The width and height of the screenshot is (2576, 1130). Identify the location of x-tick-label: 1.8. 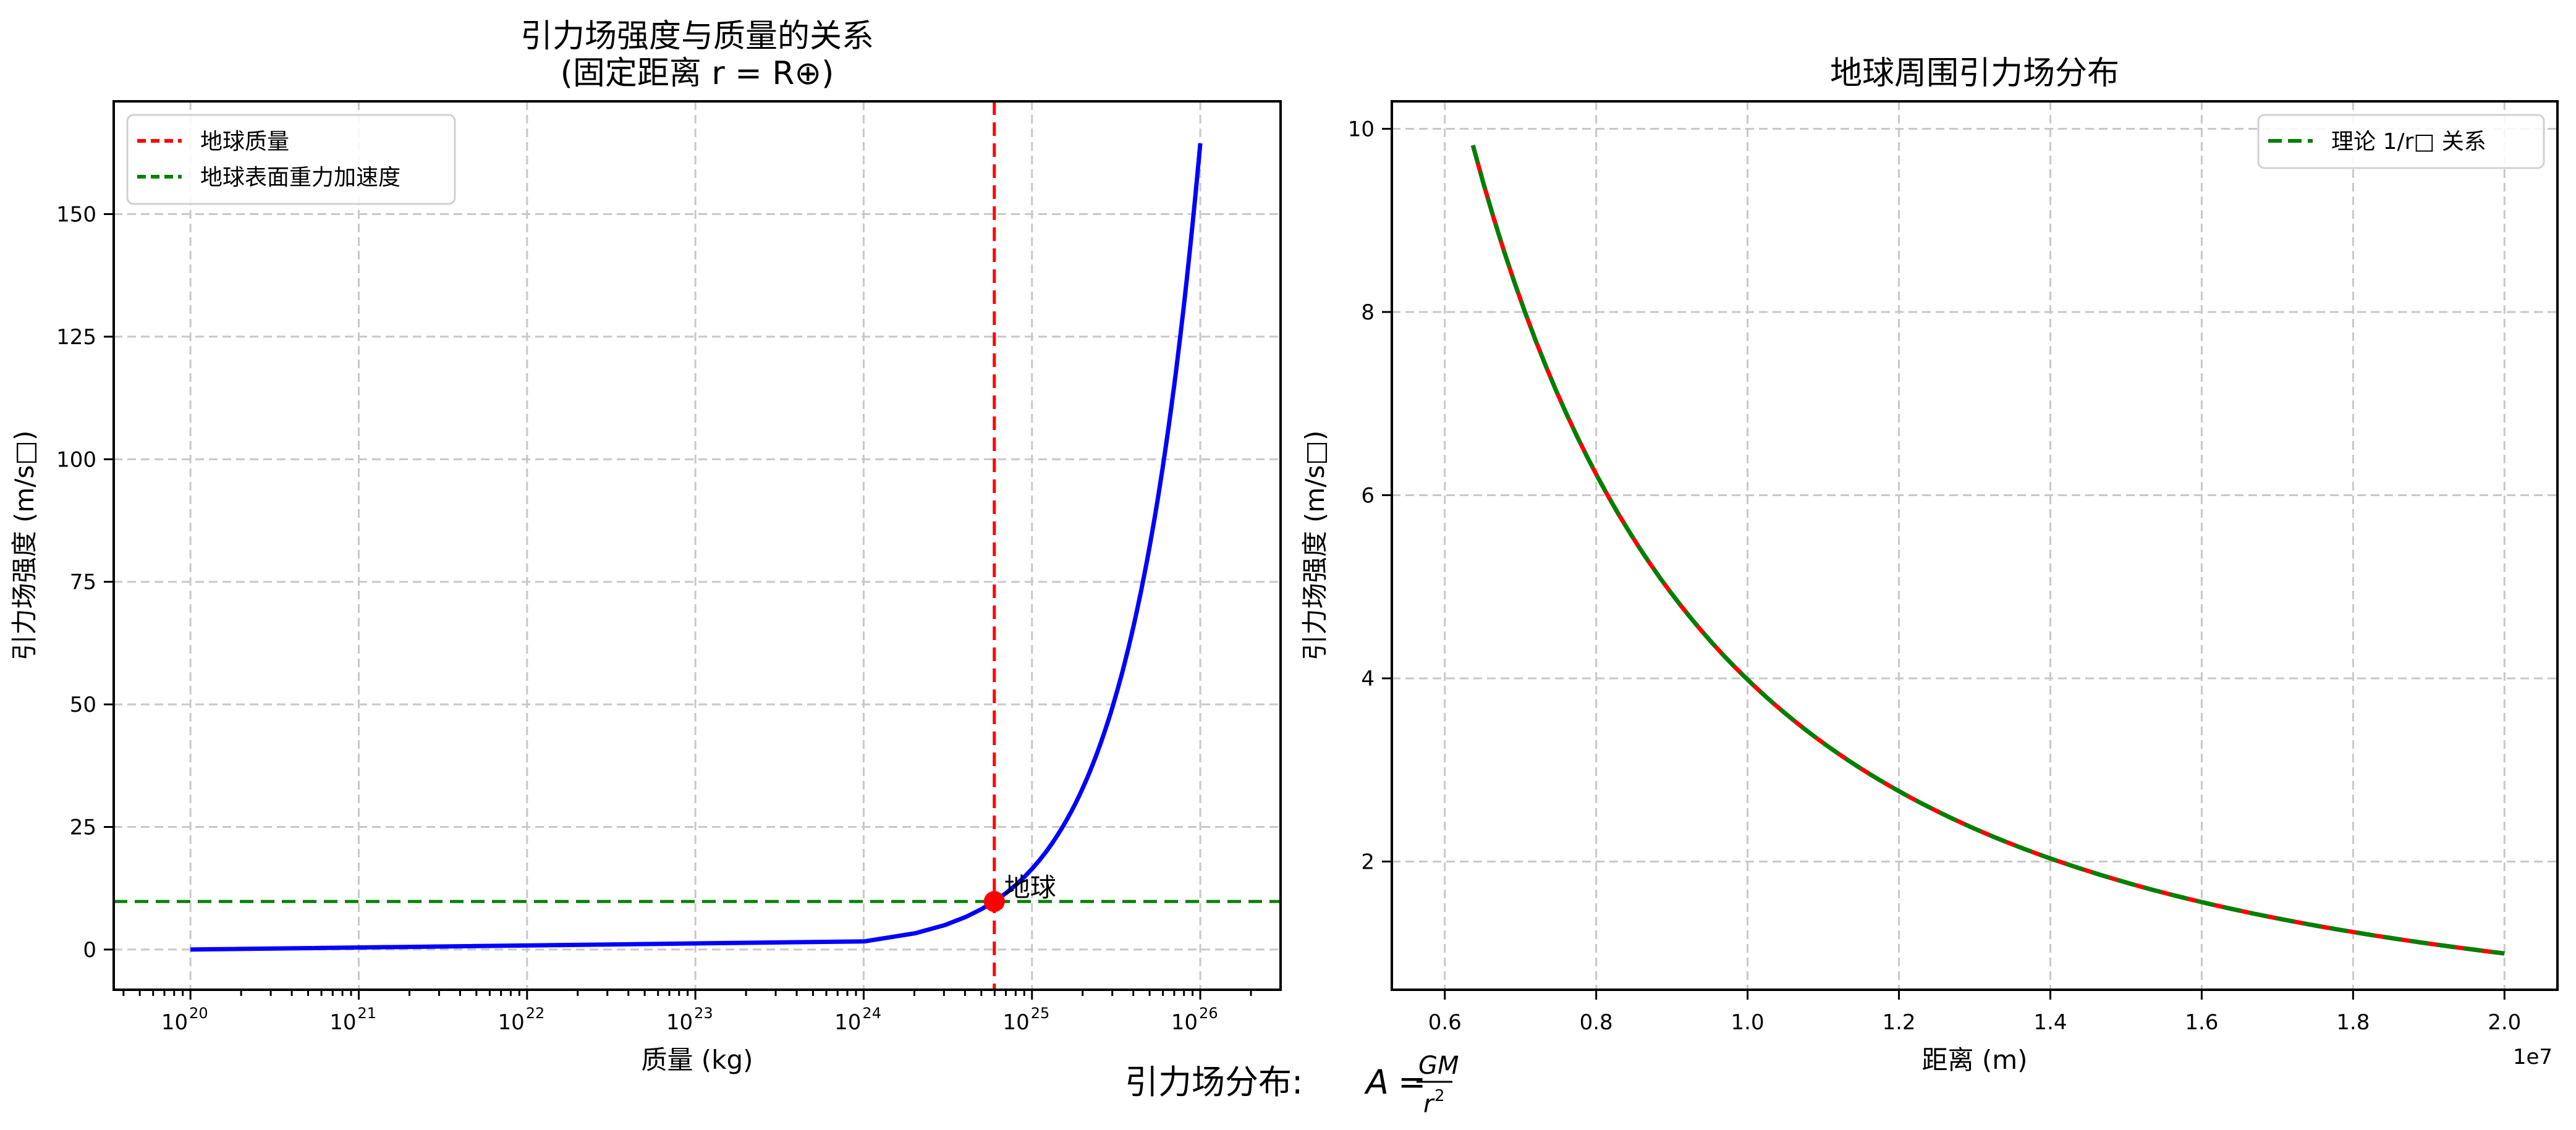
(2353, 1023).